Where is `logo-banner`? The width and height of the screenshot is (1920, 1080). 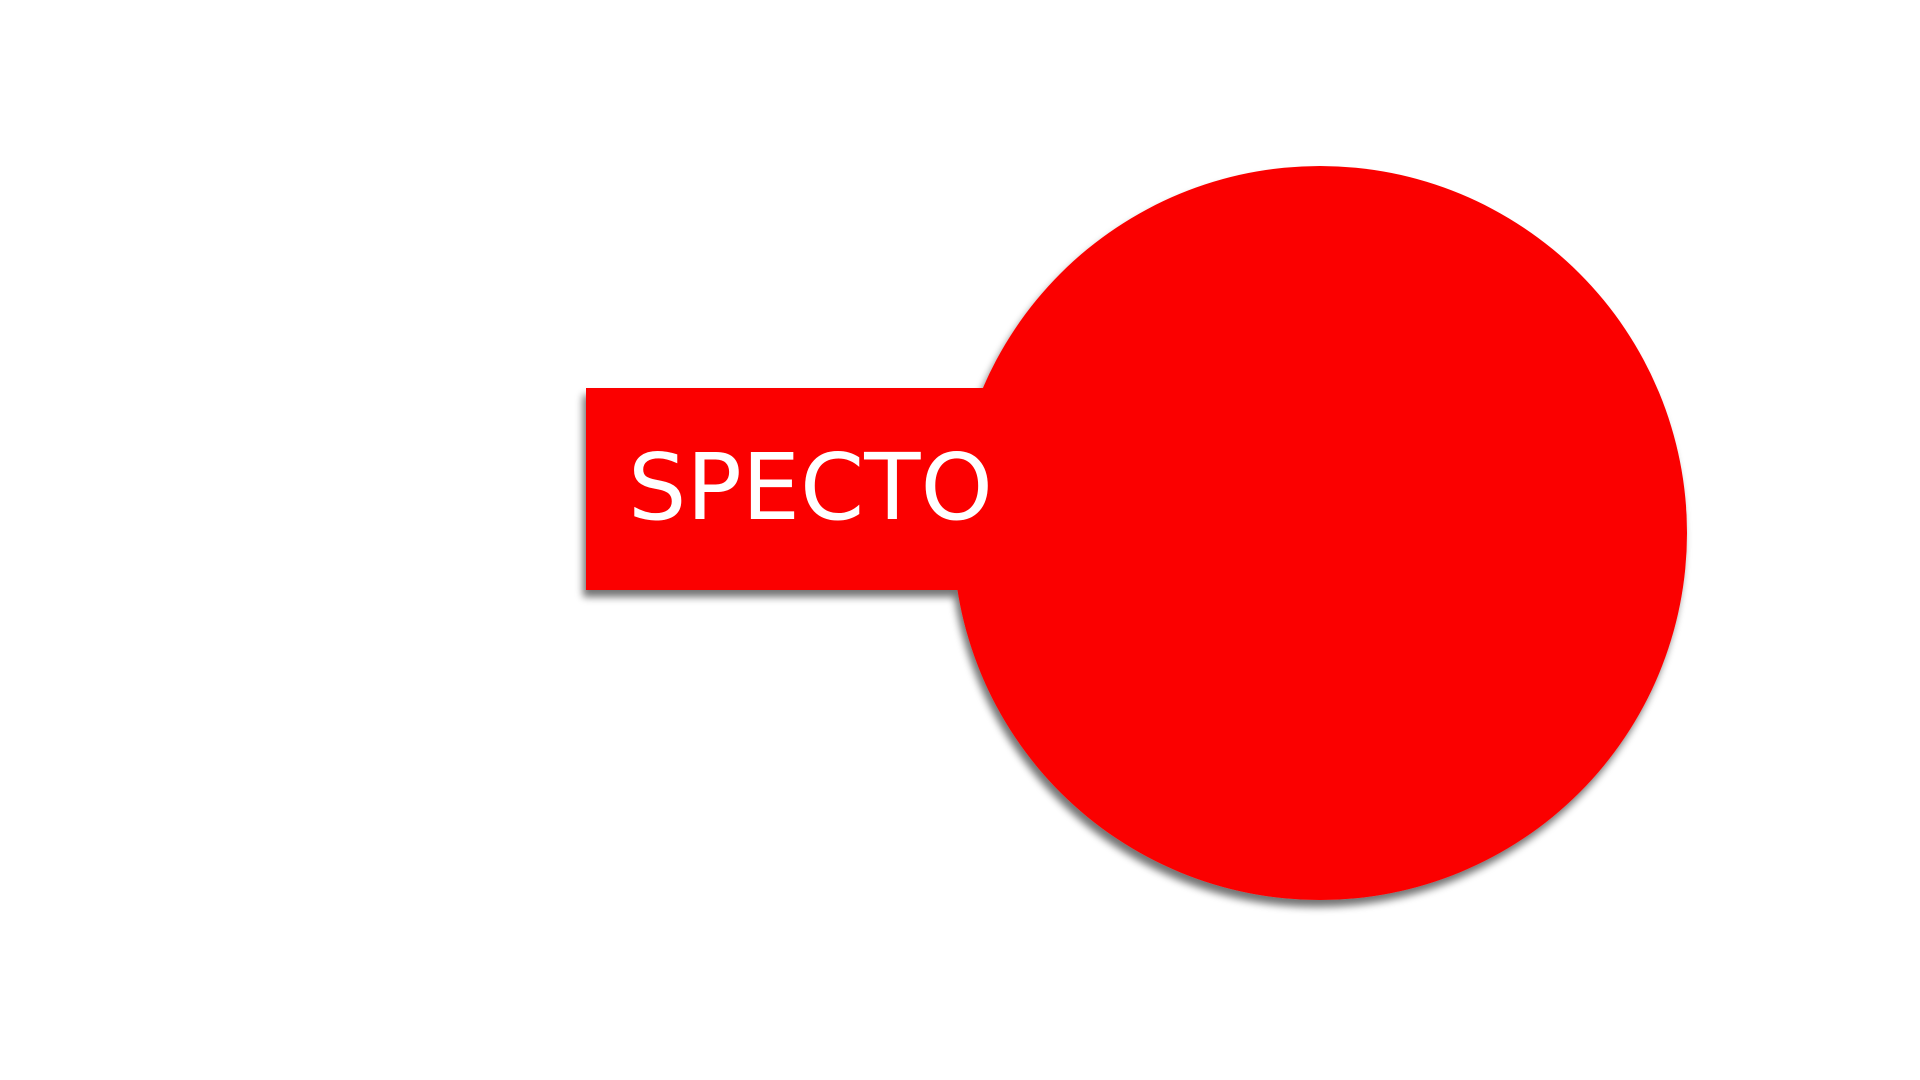
logo-banner is located at coordinates (788, 489).